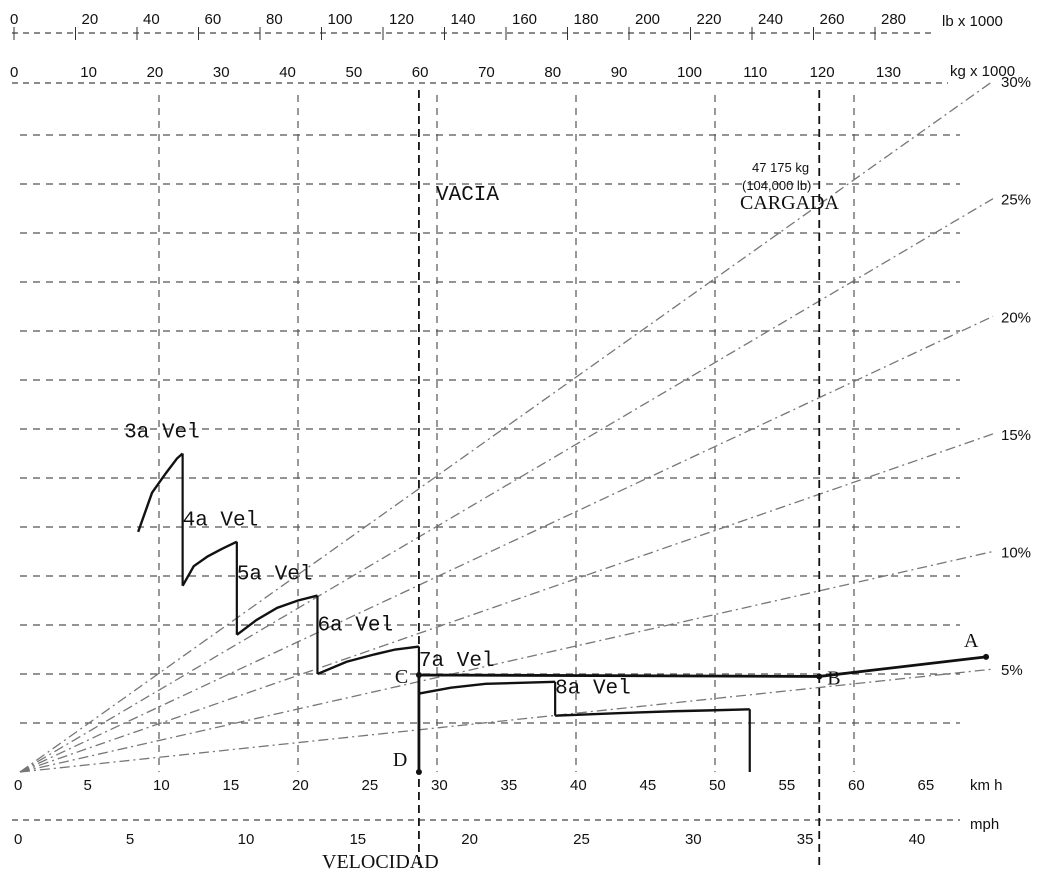 This screenshot has height=879, width=1044. I want to click on tick-label-lb: 240, so click(770, 19).